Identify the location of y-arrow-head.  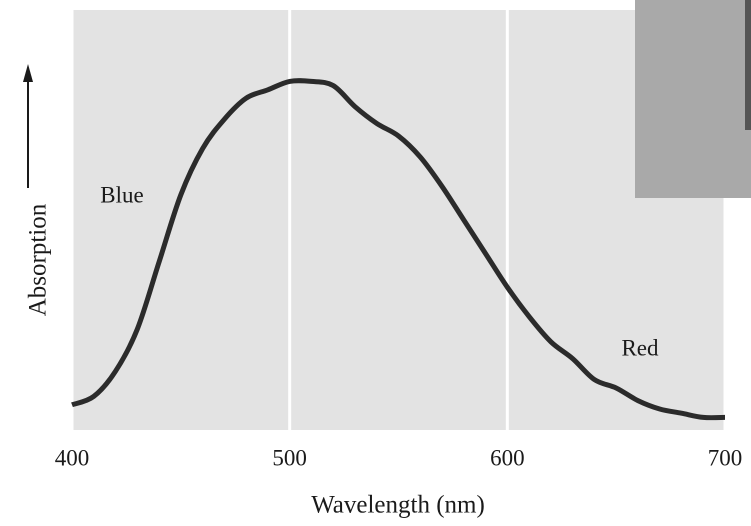
(28, 73).